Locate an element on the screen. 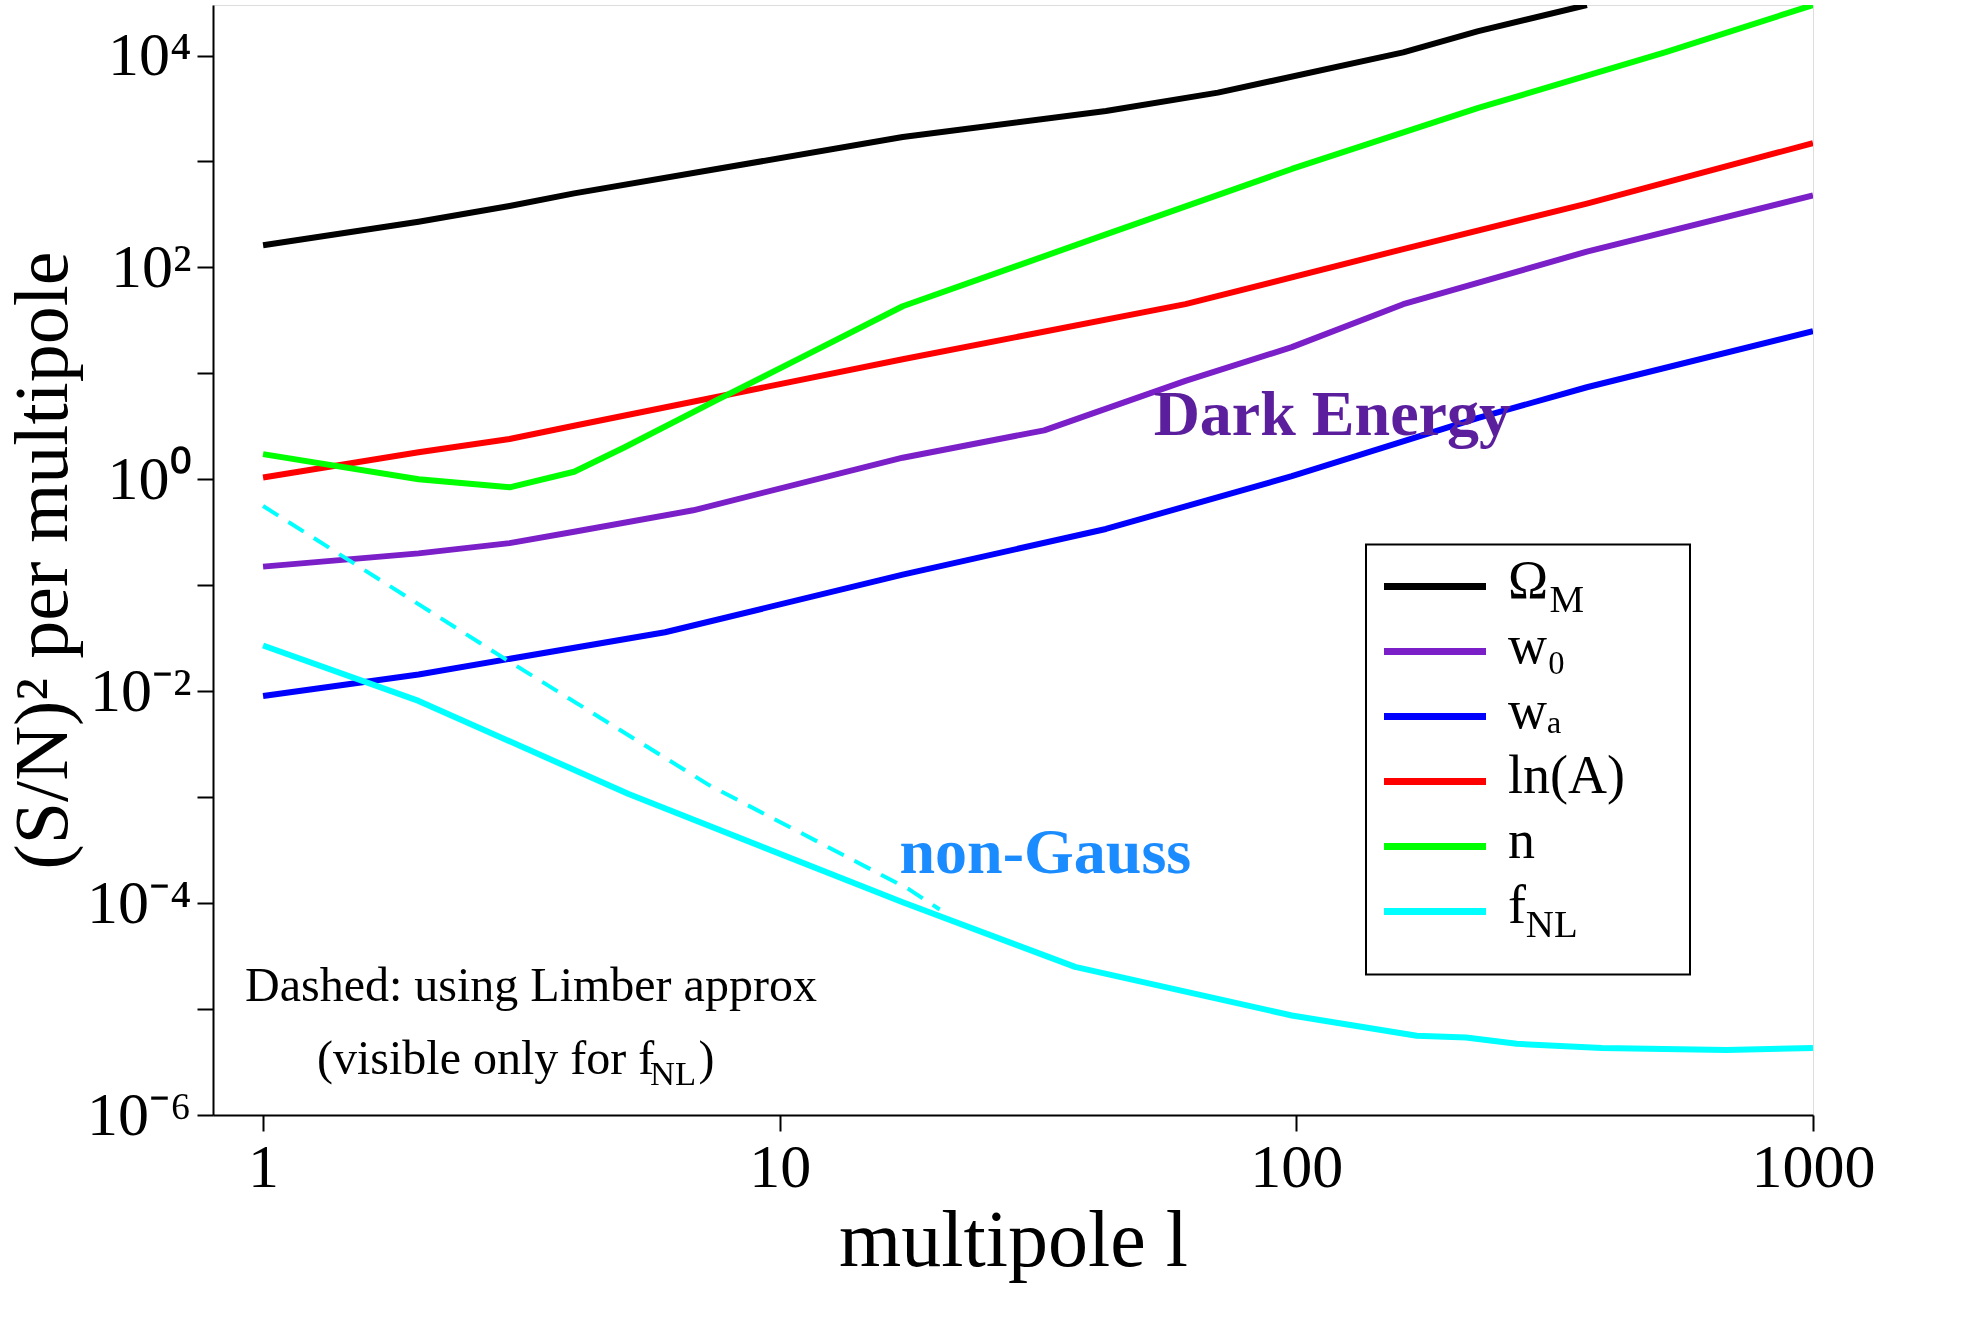 The height and width of the screenshot is (1324, 1980). x-tick-label: 1000 is located at coordinates (1813, 1165).